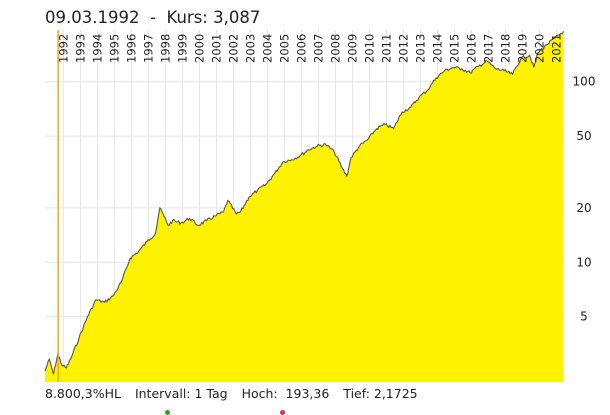  What do you see at coordinates (80, 48) in the screenshot?
I see `x-tick-label: 1993` at bounding box center [80, 48].